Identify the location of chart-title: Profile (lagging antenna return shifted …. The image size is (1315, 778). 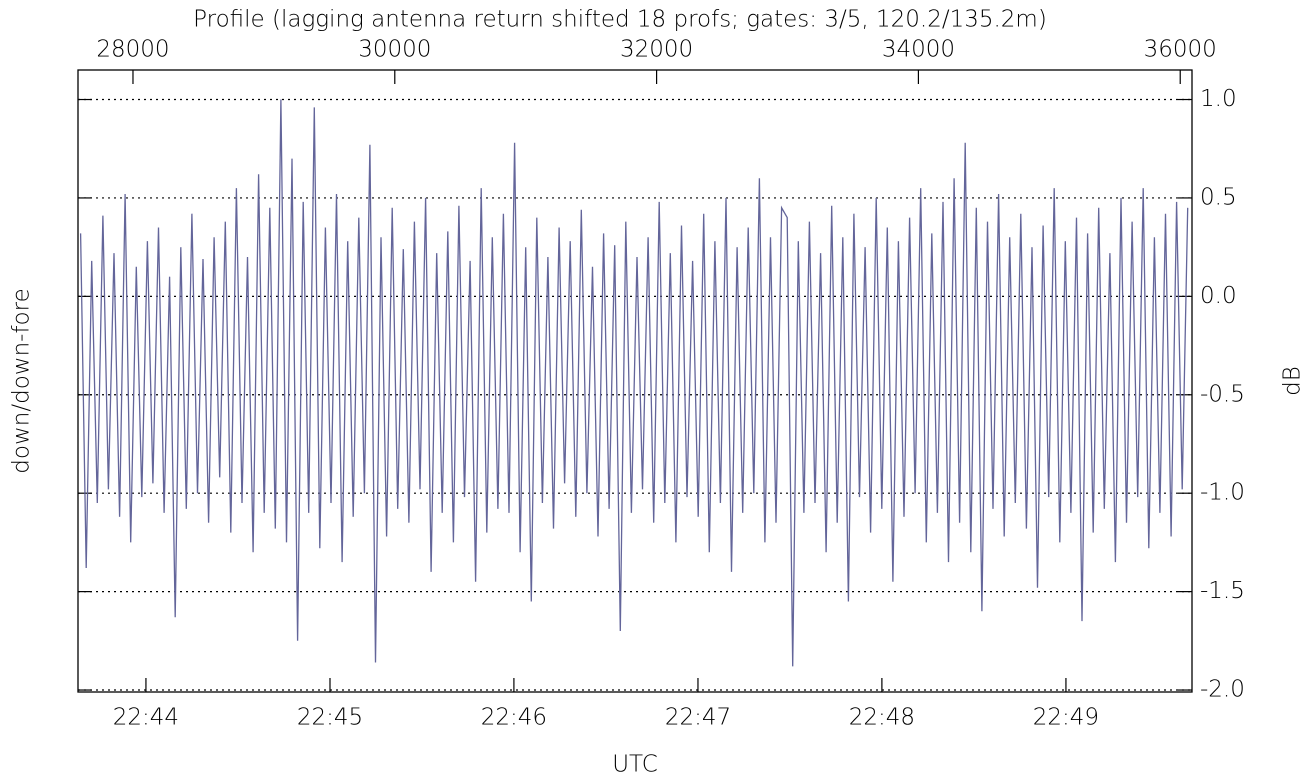
(620, 20).